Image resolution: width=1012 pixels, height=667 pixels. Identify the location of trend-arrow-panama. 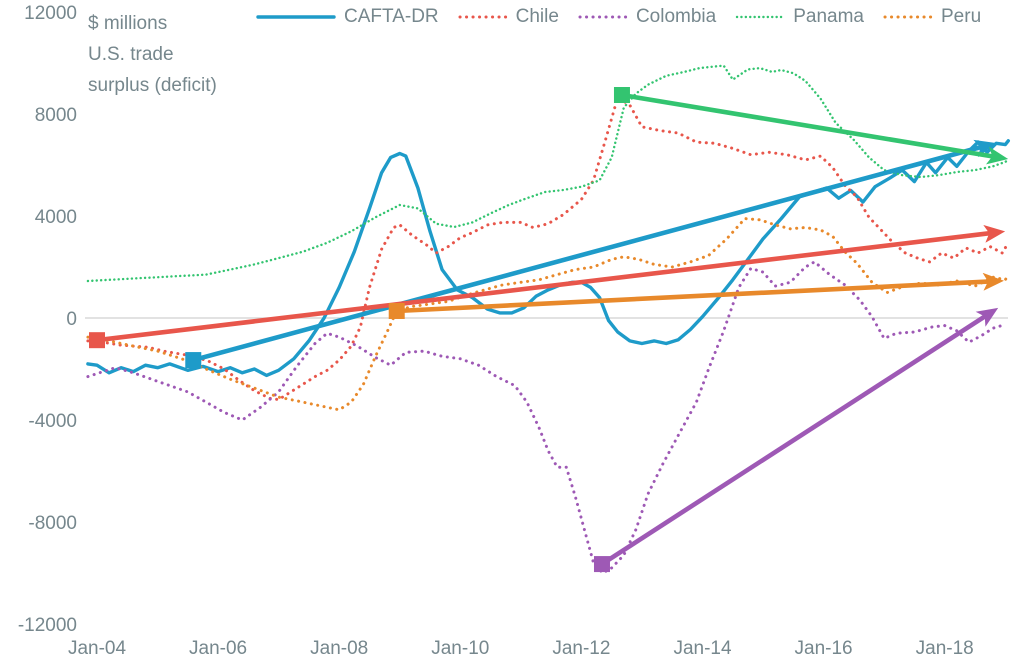
(815, 128).